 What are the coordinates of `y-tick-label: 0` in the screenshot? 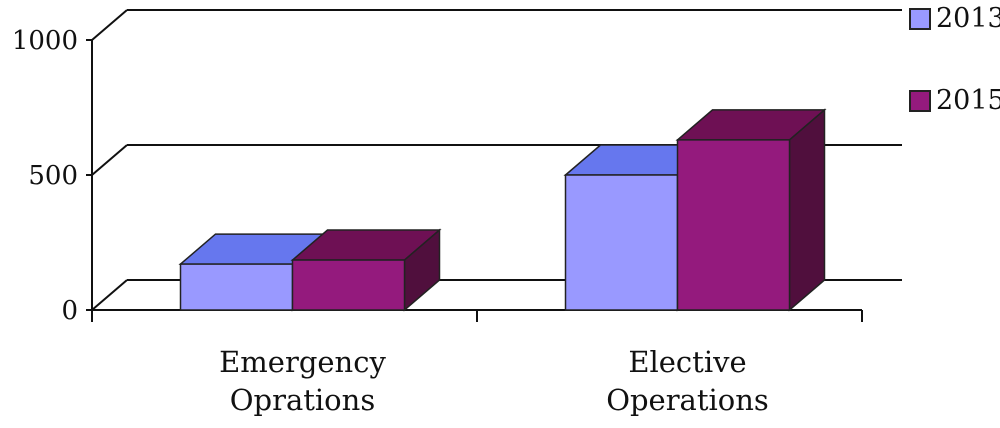 It's located at (69, 311).